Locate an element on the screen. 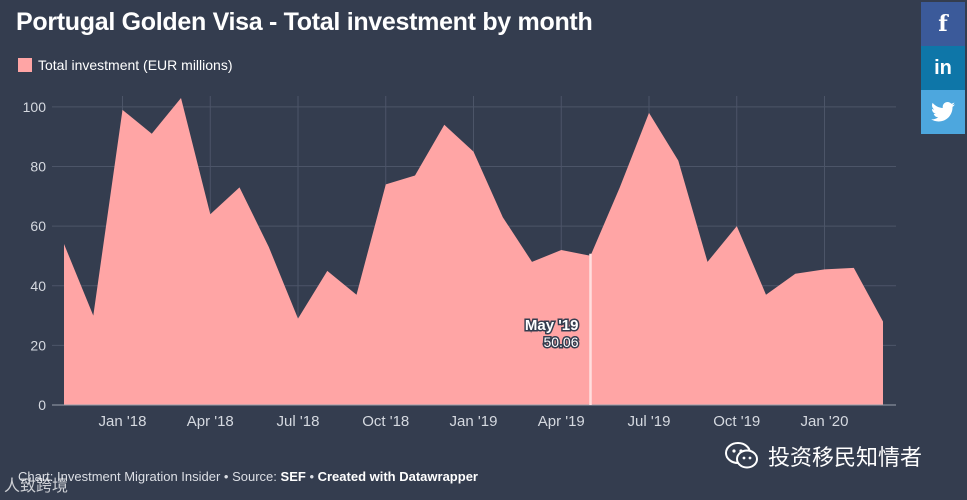 Image resolution: width=967 pixels, height=500 pixels. tooltip-label: May '19 is located at coordinates (552, 325).